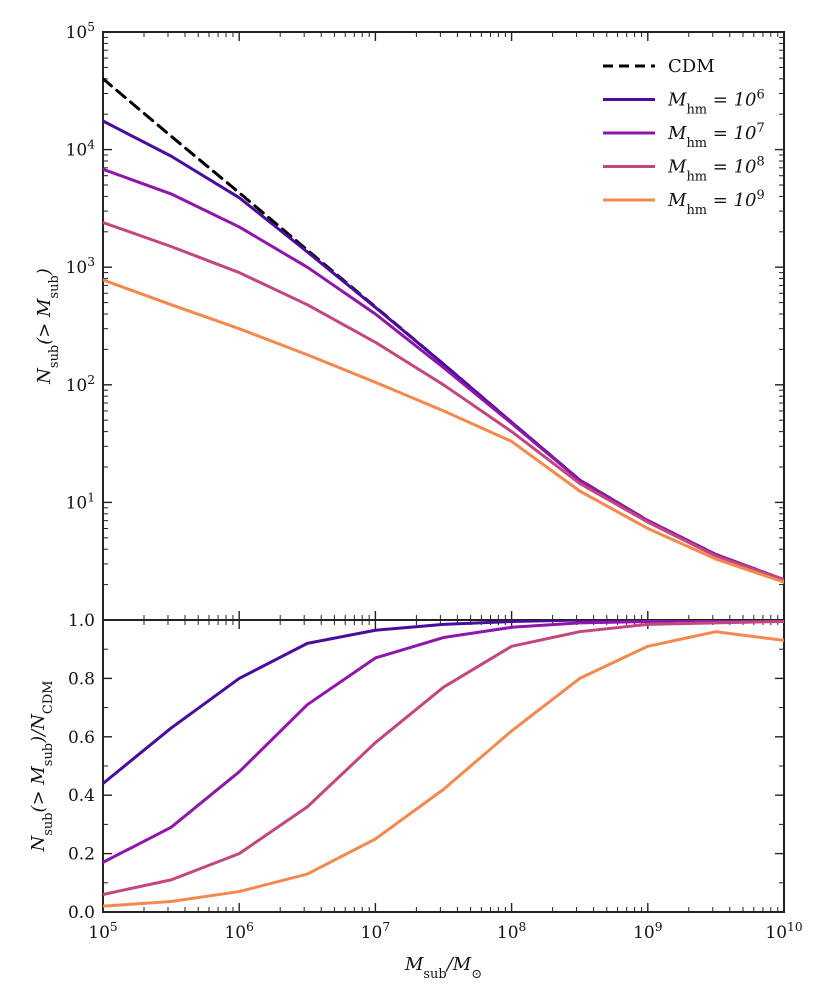  Describe the element at coordinates (716, 102) in the screenshot. I see `legend-label: Mhm = 106` at that location.